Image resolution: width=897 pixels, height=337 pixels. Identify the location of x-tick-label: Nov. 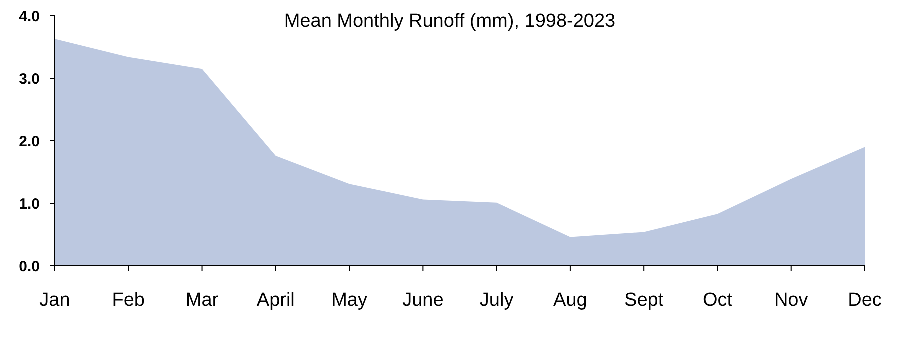
(791, 300).